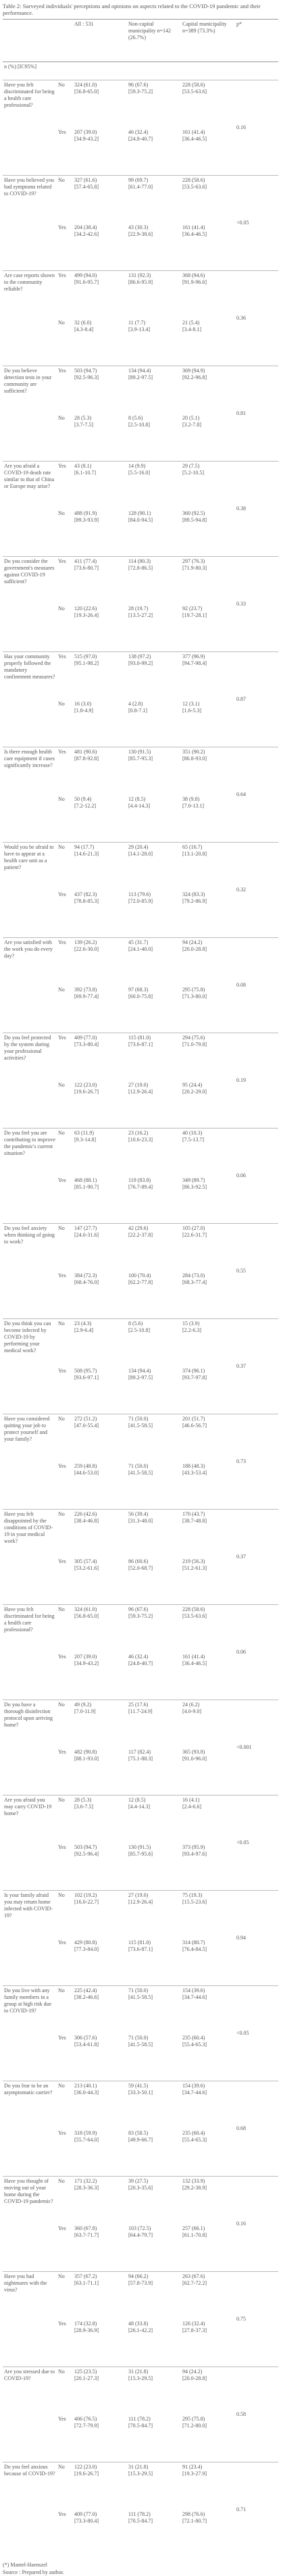  What do you see at coordinates (85, 1609) in the screenshot?
I see `count-percent: 324 (61.0)` at bounding box center [85, 1609].